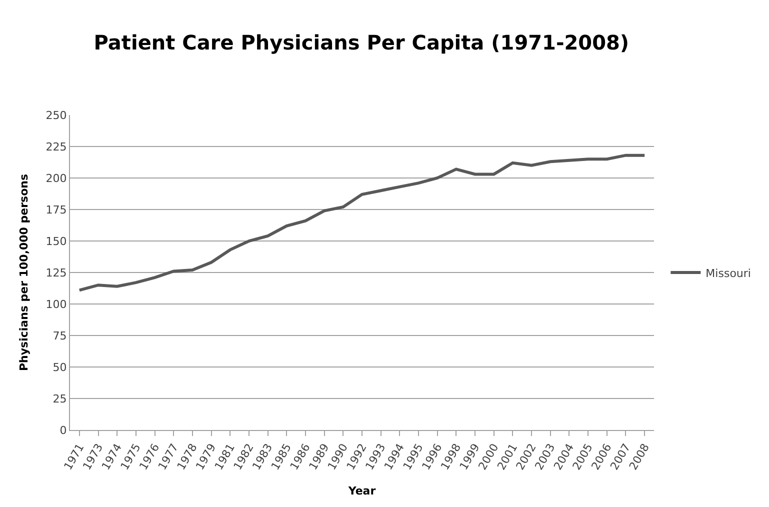 The width and height of the screenshot is (769, 507). I want to click on y-axis-title: Physicians per 100,000 persons, so click(23, 273).